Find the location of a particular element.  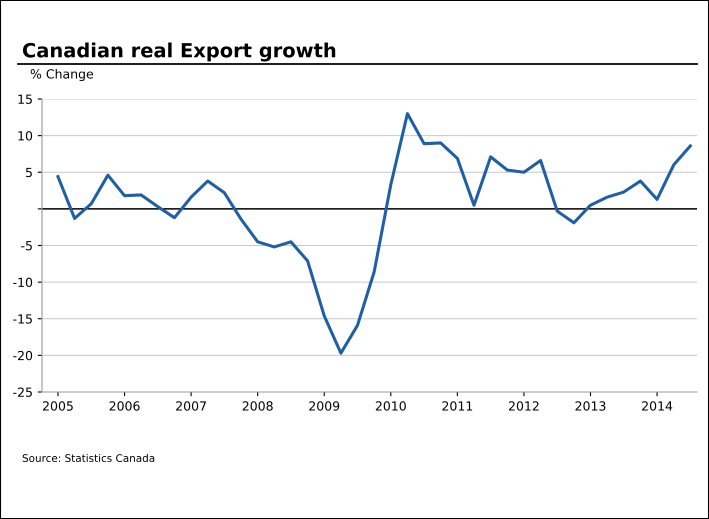

x-tick-label: 2008 is located at coordinates (257, 406).